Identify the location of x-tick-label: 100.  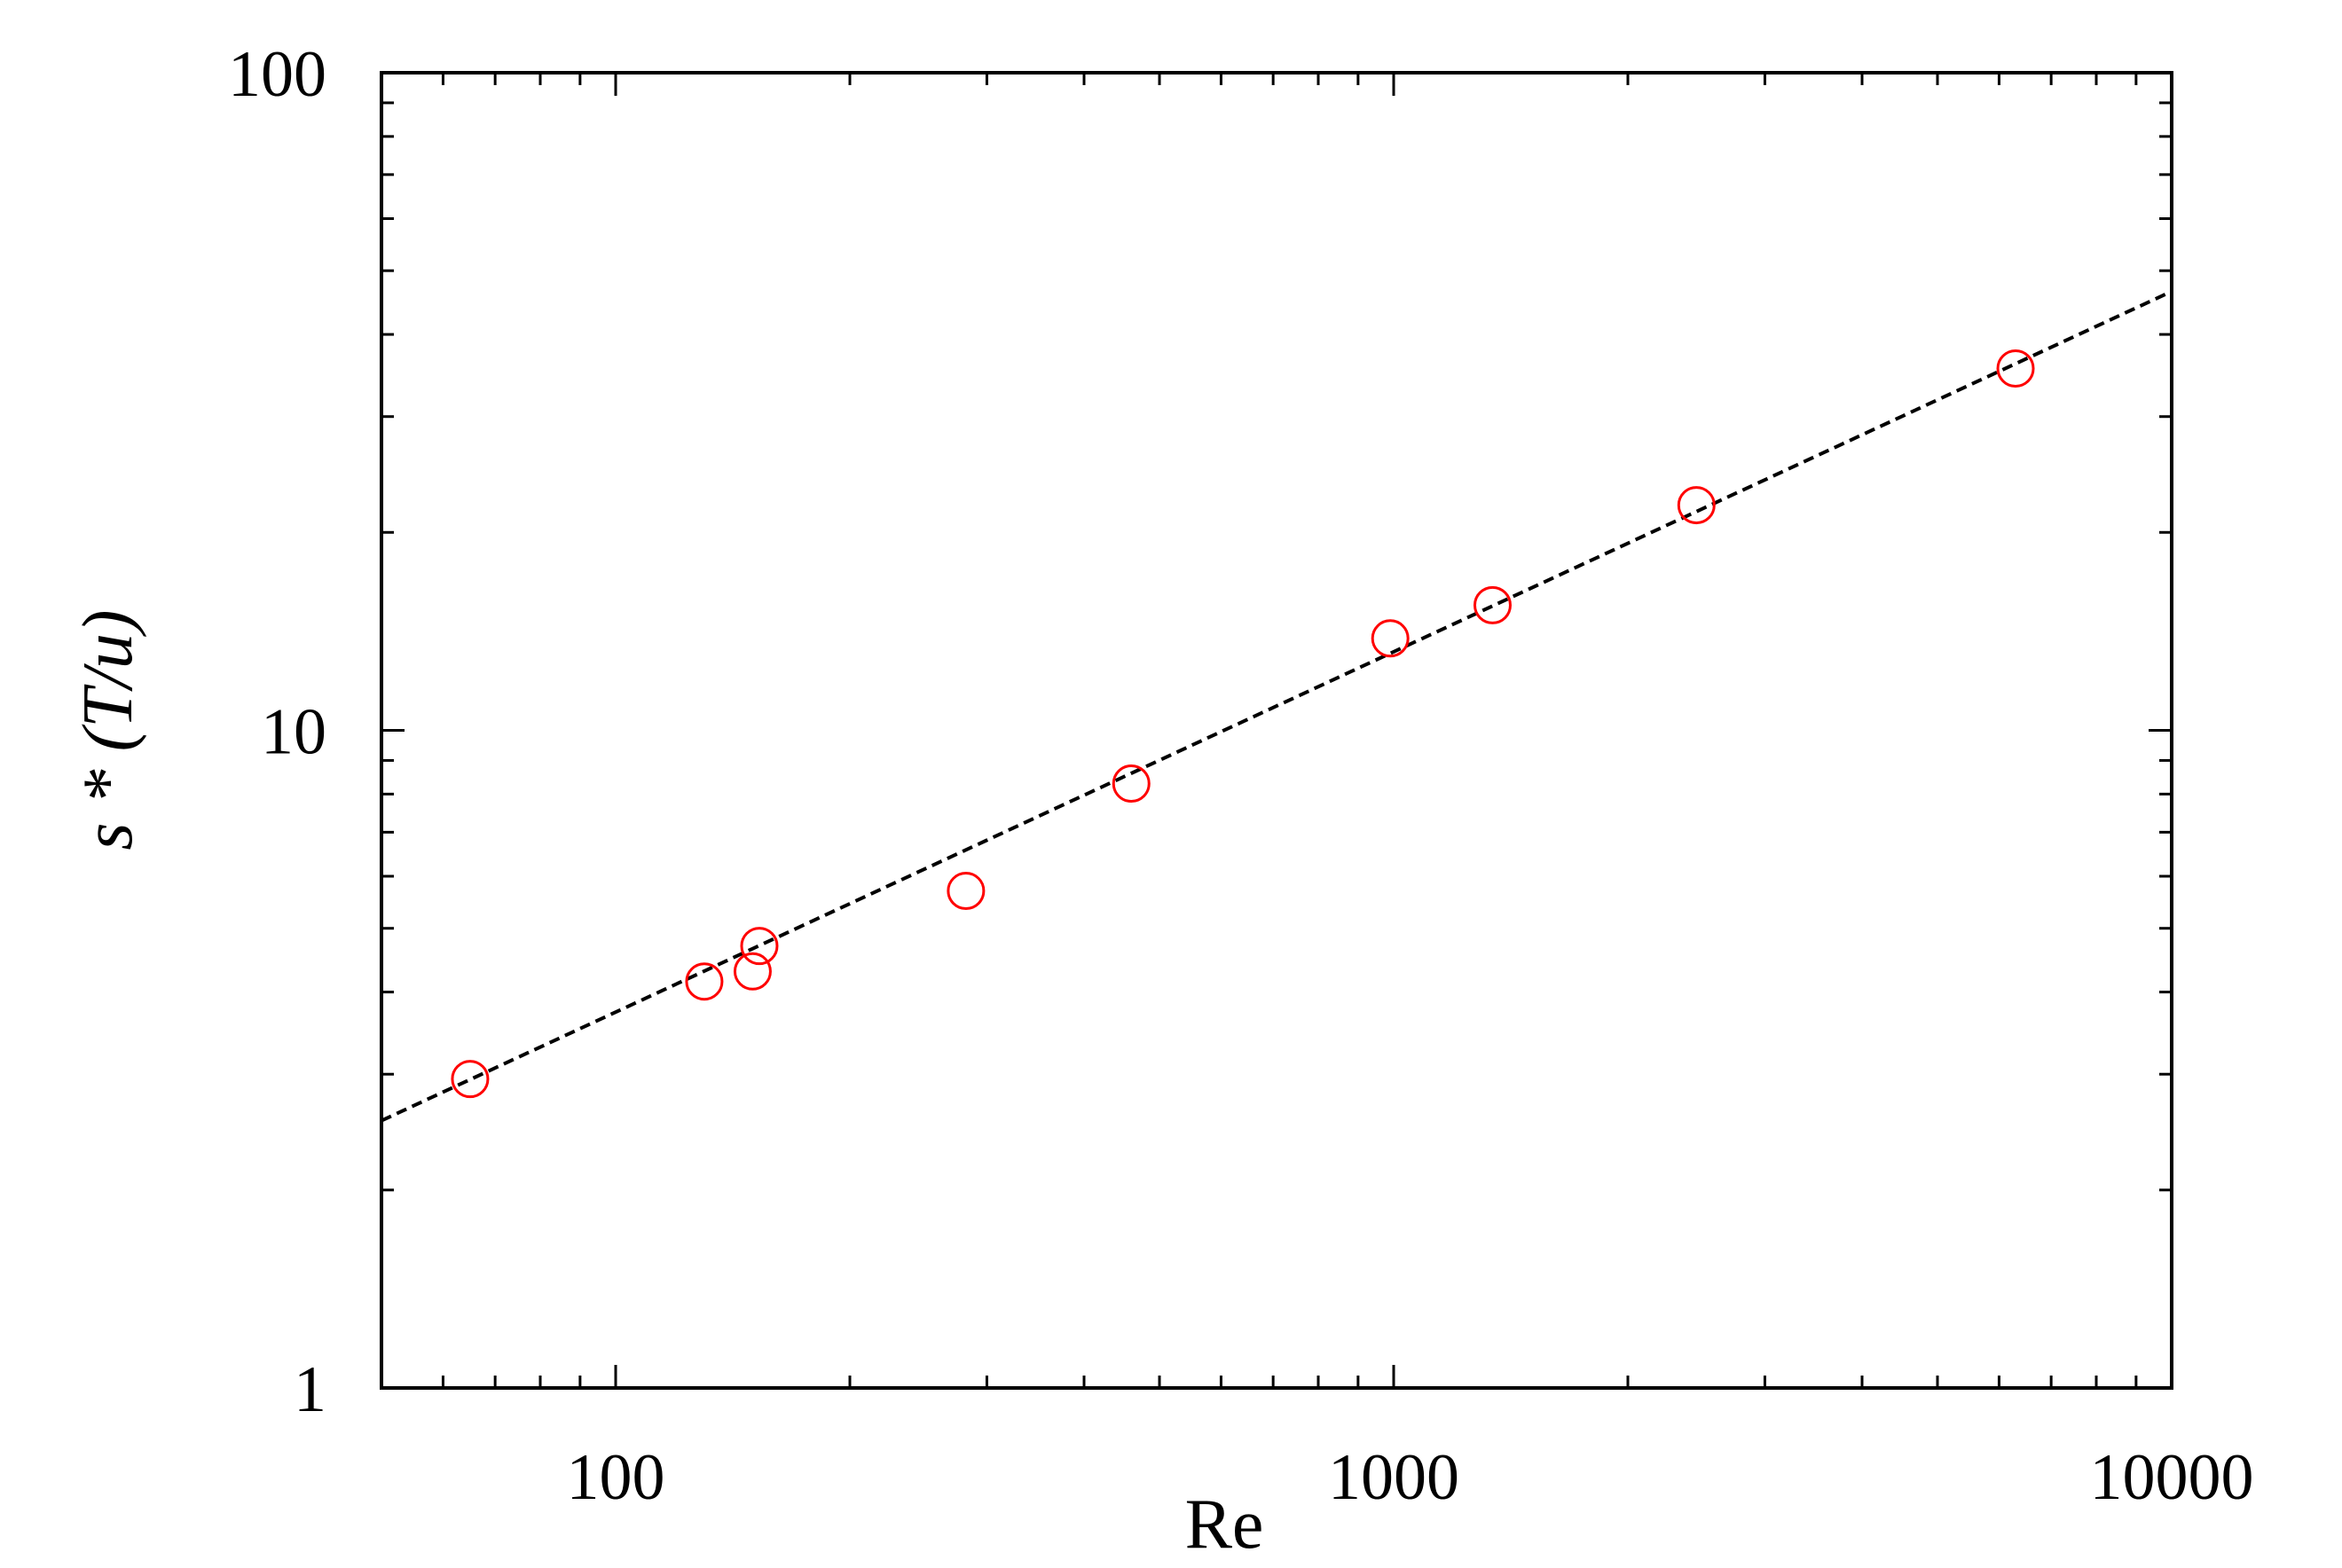
(616, 1478).